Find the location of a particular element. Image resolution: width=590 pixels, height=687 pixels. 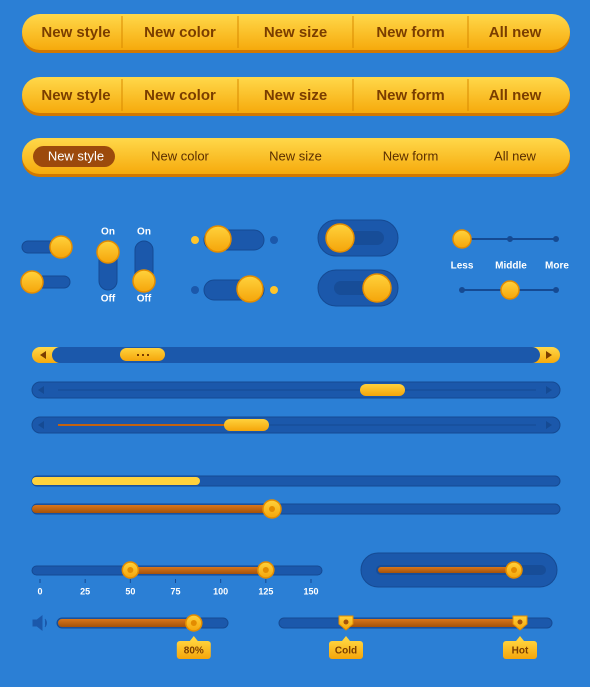

scroll-track is located at coordinates (296, 355).